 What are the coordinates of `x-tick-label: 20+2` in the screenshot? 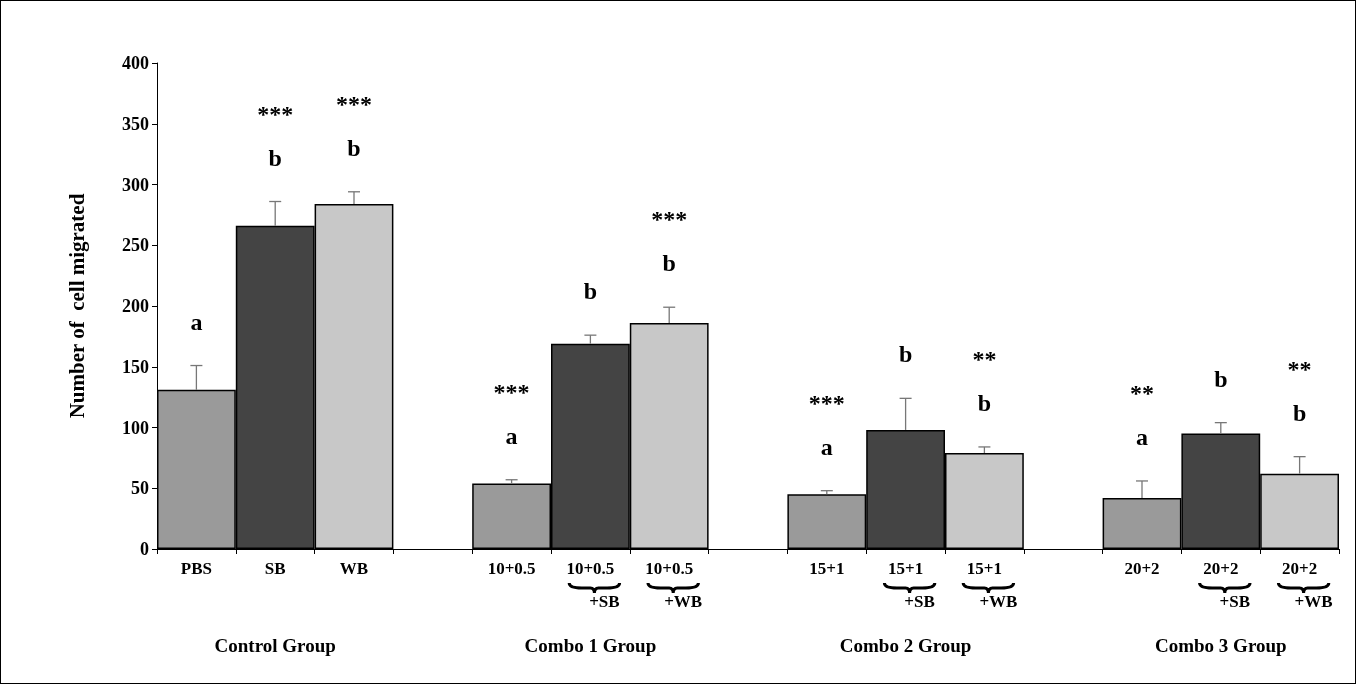 It's located at (1142, 568).